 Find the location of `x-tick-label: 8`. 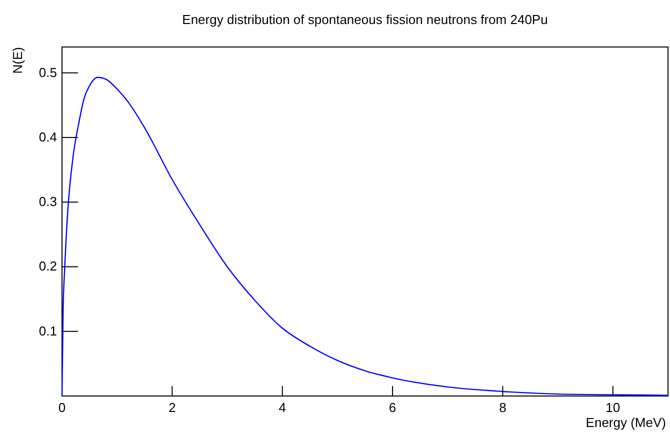

x-tick-label: 8 is located at coordinates (502, 407).